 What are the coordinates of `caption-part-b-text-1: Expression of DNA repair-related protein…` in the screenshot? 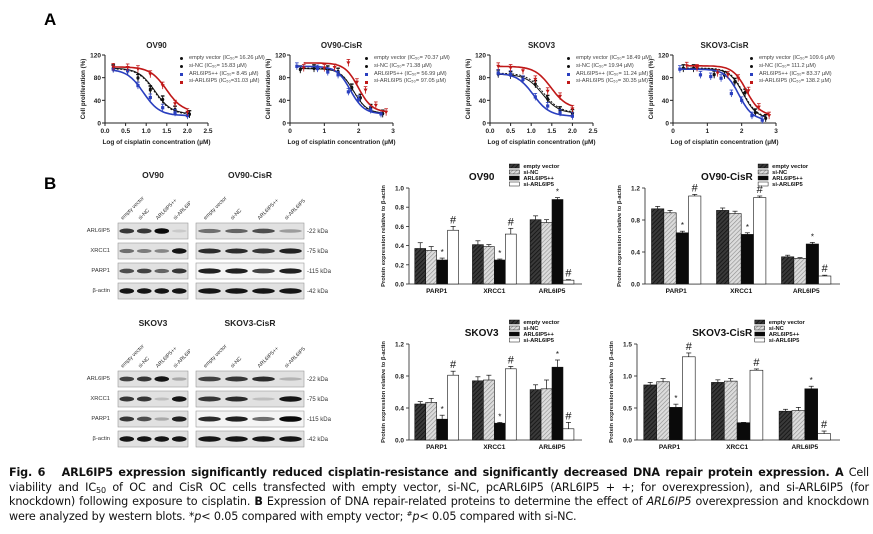 It's located at (454, 502).